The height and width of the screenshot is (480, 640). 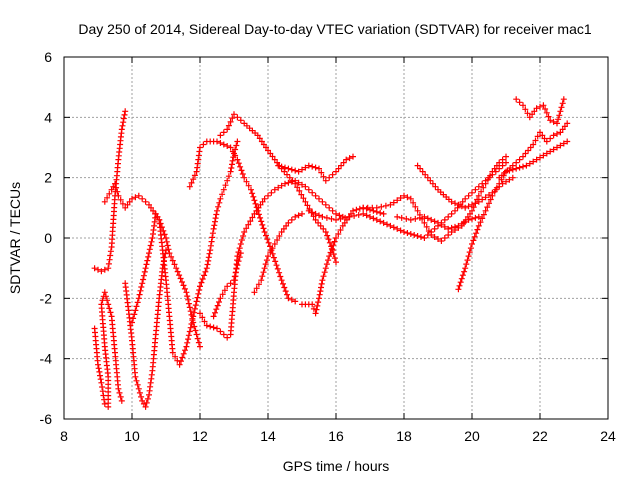 I want to click on series-track-o, so click(x=434, y=198).